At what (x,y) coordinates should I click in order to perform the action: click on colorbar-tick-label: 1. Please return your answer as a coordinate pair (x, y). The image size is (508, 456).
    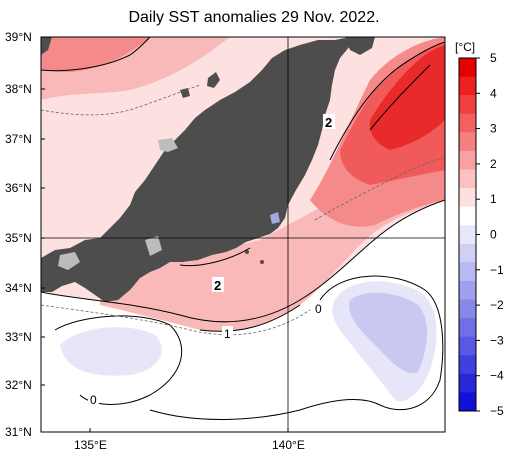
    Looking at the image, I should click on (493, 199).